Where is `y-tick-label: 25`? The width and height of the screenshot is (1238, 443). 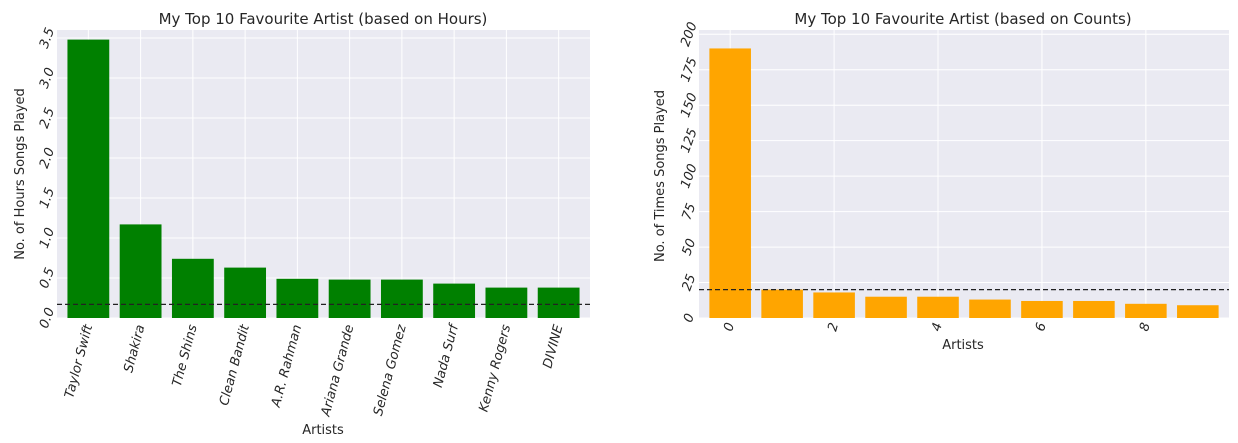
y-tick-label: 25 is located at coordinates (690, 282).